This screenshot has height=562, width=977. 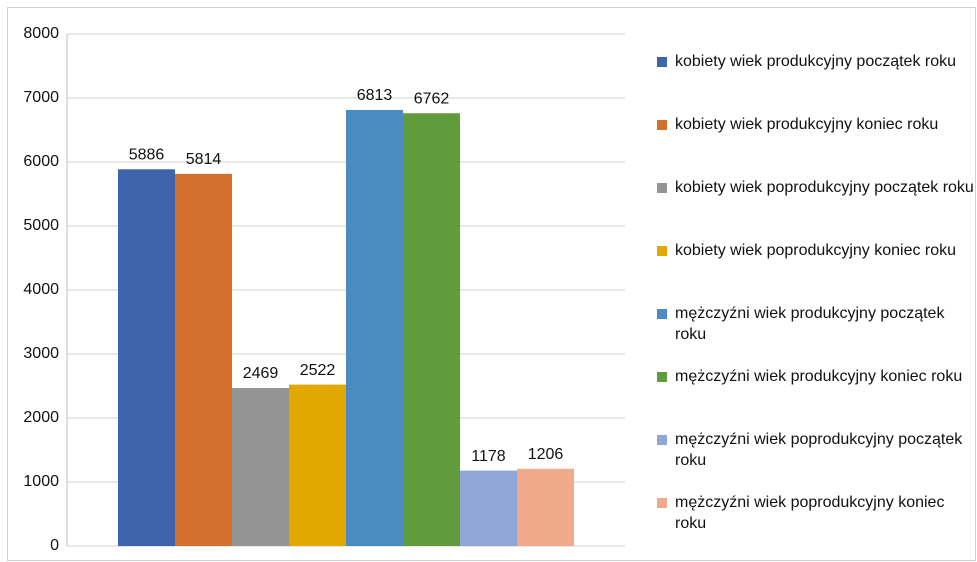 I want to click on legend-item: mężczyźni wiek produkcyjny początek roku, so click(x=816, y=334).